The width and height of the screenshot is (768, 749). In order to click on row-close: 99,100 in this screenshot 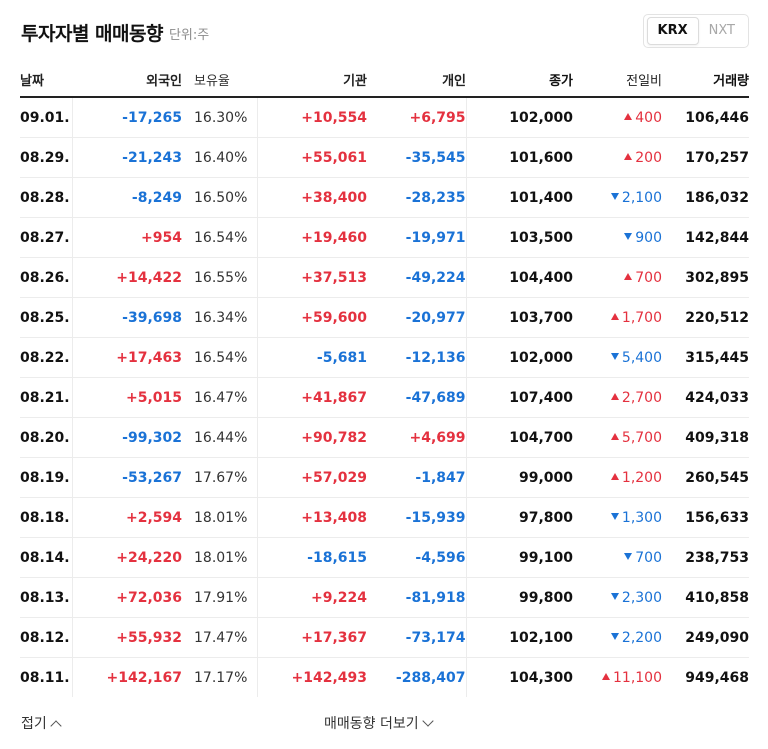, I will do `click(519, 557)`.